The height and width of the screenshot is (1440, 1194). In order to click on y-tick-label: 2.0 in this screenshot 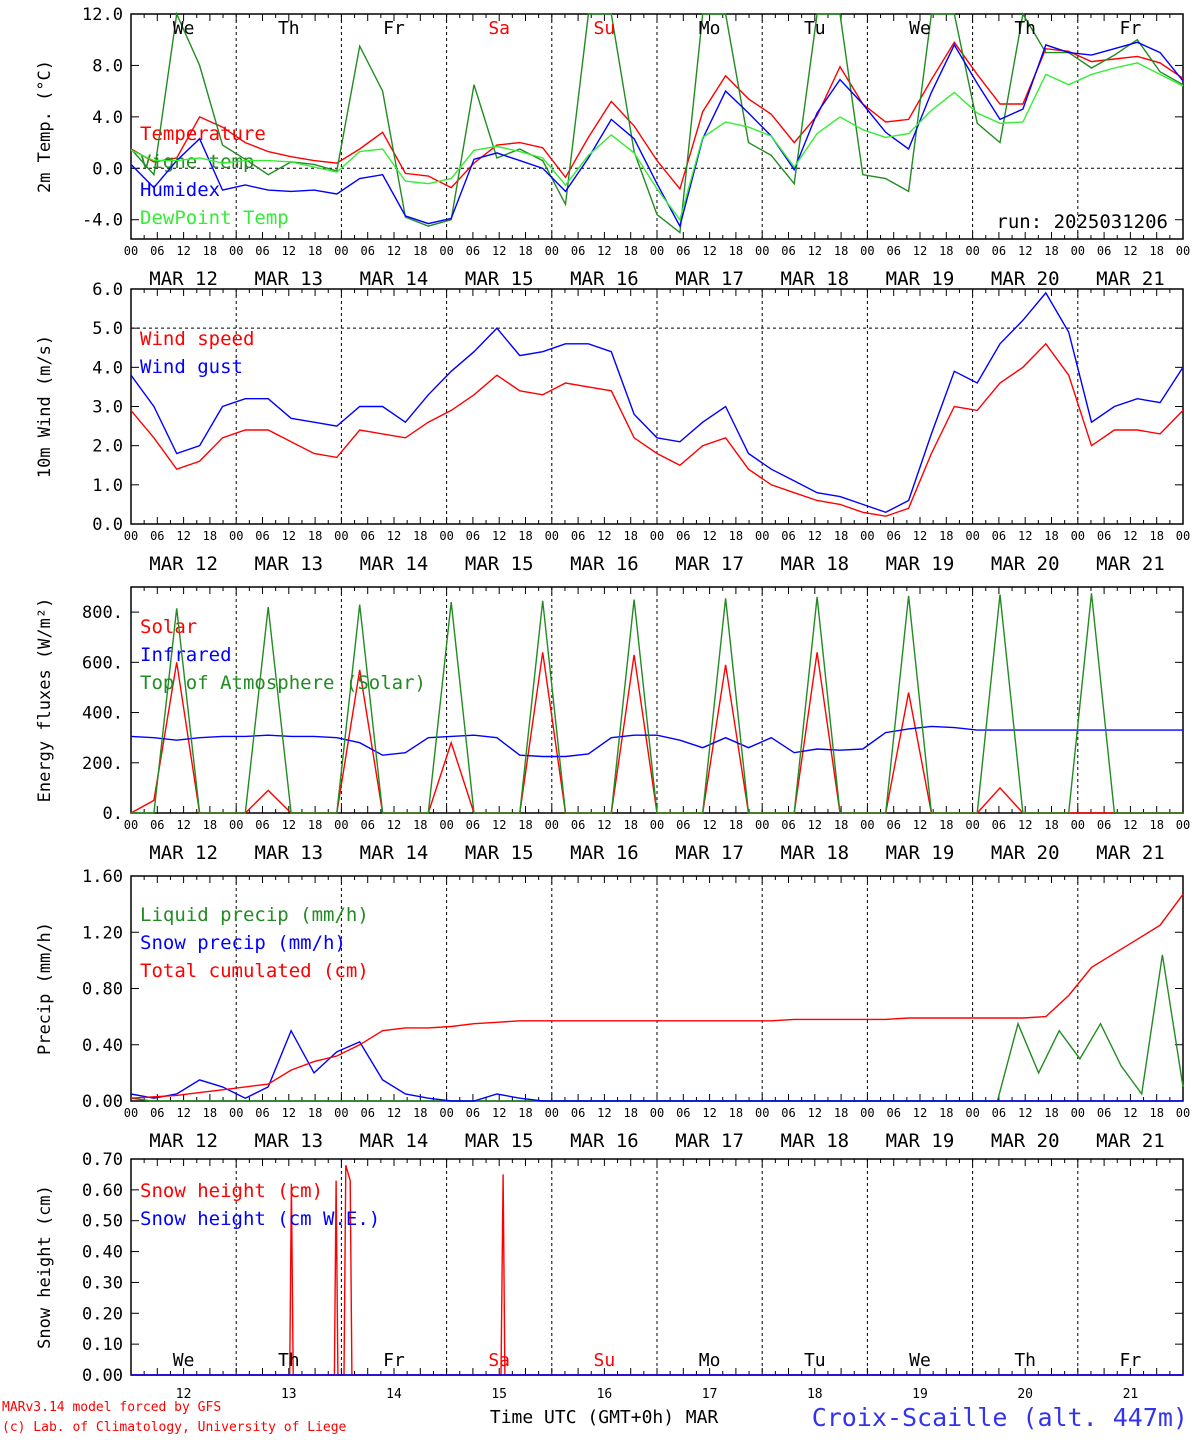, I will do `click(107, 447)`.